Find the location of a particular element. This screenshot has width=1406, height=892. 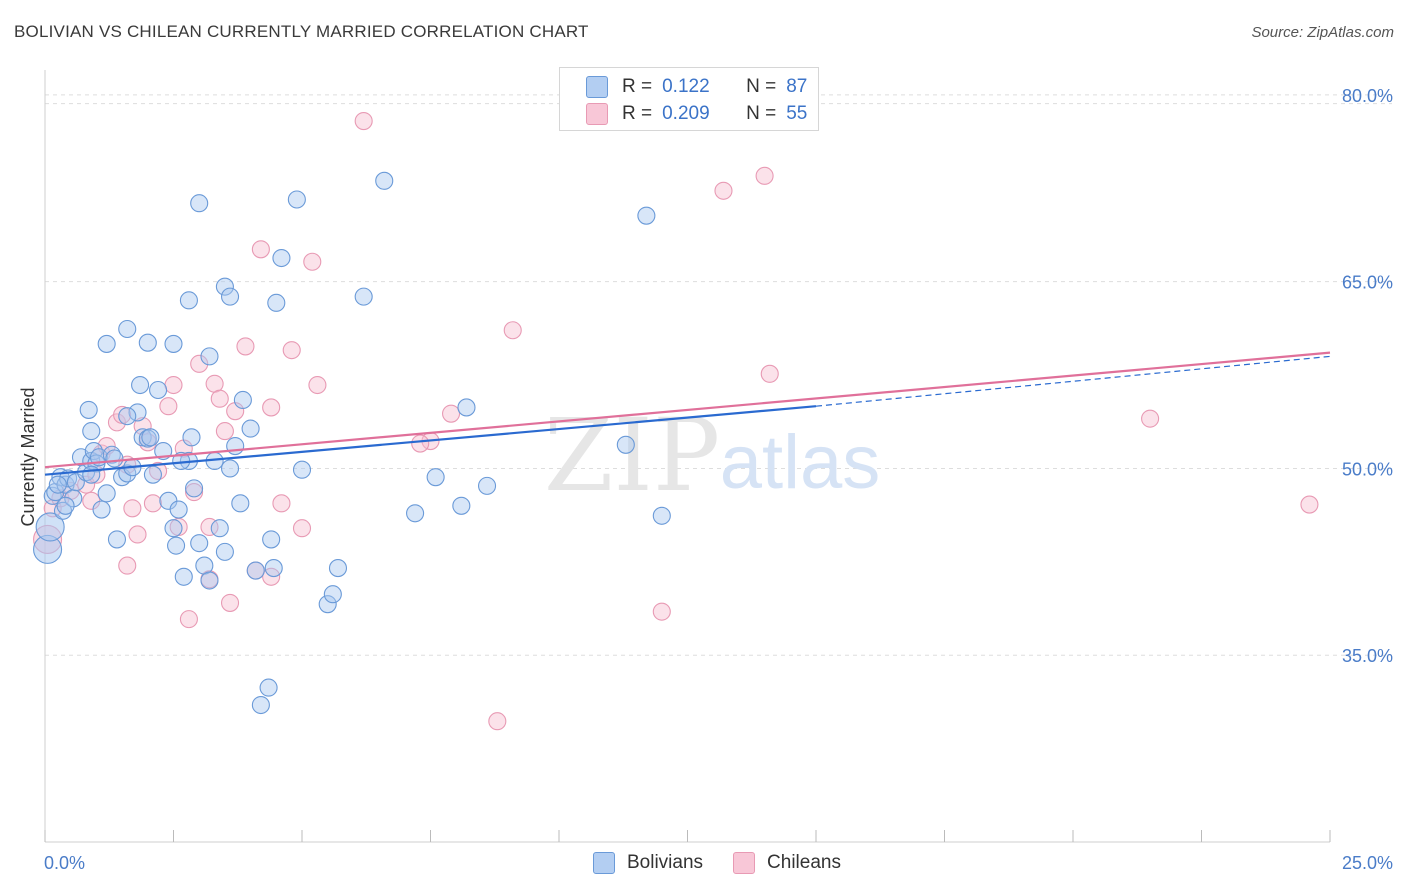

legend-item-bolivians: Bolivians is located at coordinates (648, 863).